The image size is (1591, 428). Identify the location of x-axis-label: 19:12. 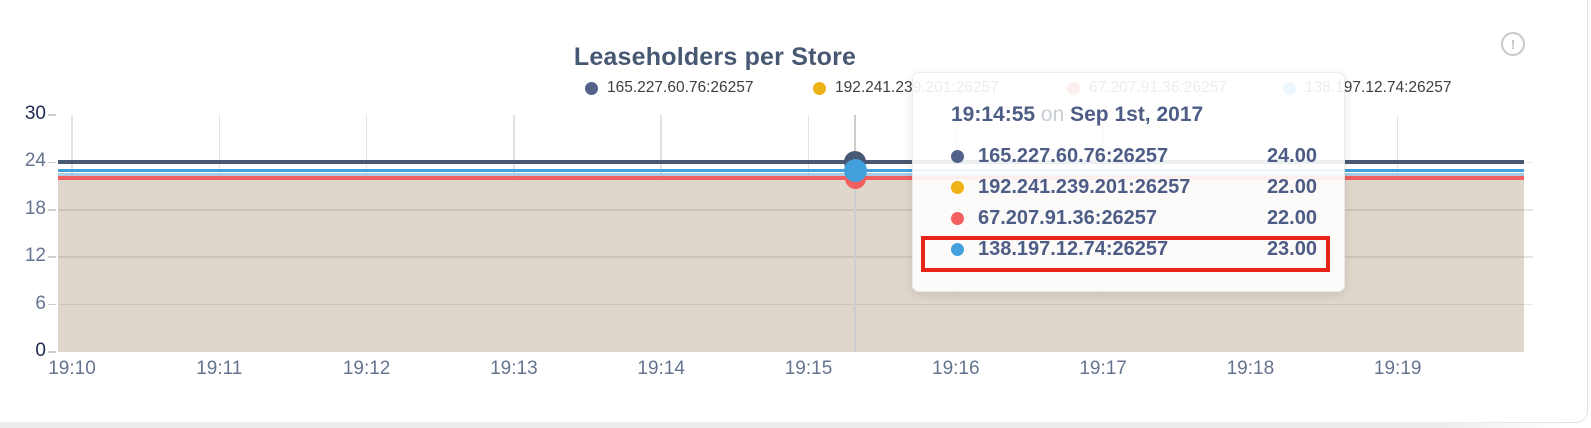
(366, 368).